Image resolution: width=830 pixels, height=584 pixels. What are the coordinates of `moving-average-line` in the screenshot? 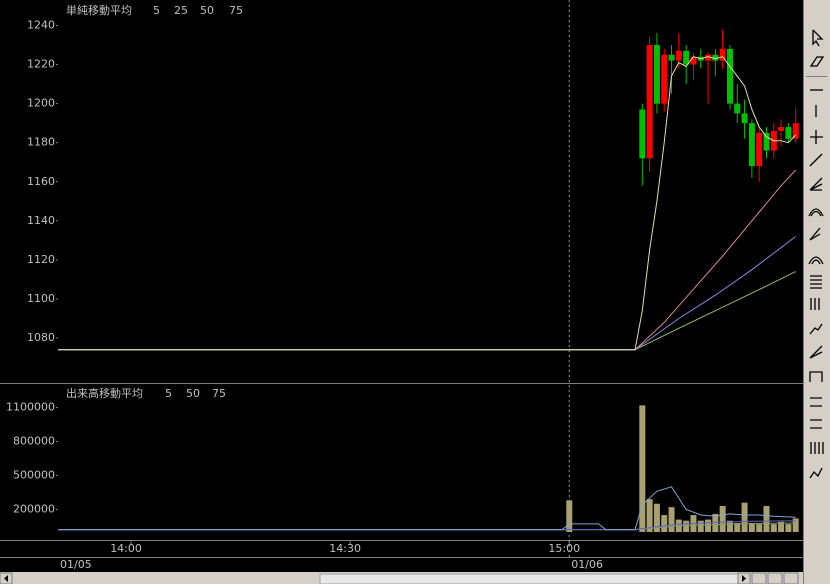 It's located at (427, 508).